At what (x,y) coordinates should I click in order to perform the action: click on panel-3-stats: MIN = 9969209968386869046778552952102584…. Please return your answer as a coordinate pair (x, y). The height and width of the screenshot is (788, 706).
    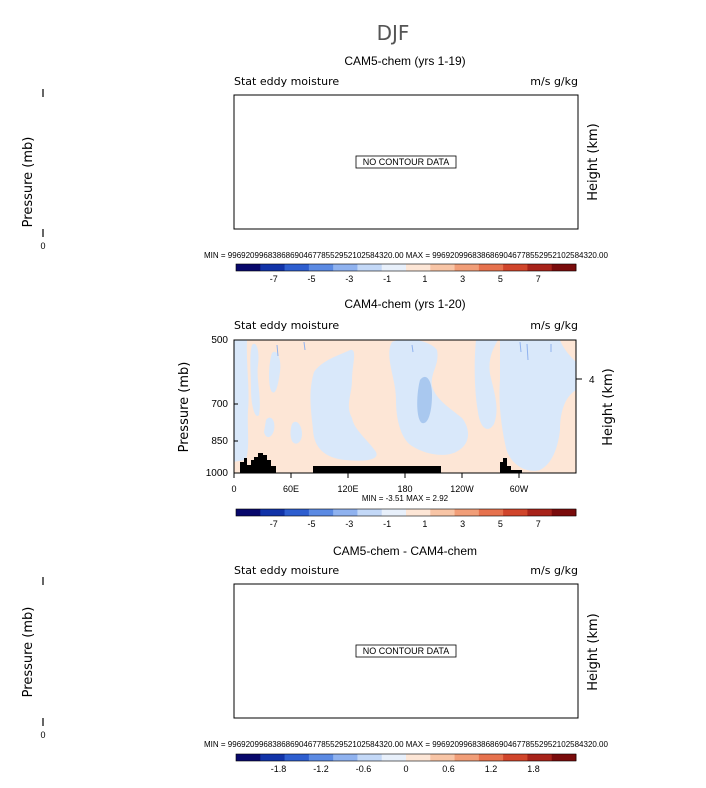
    Looking at the image, I should click on (406, 744).